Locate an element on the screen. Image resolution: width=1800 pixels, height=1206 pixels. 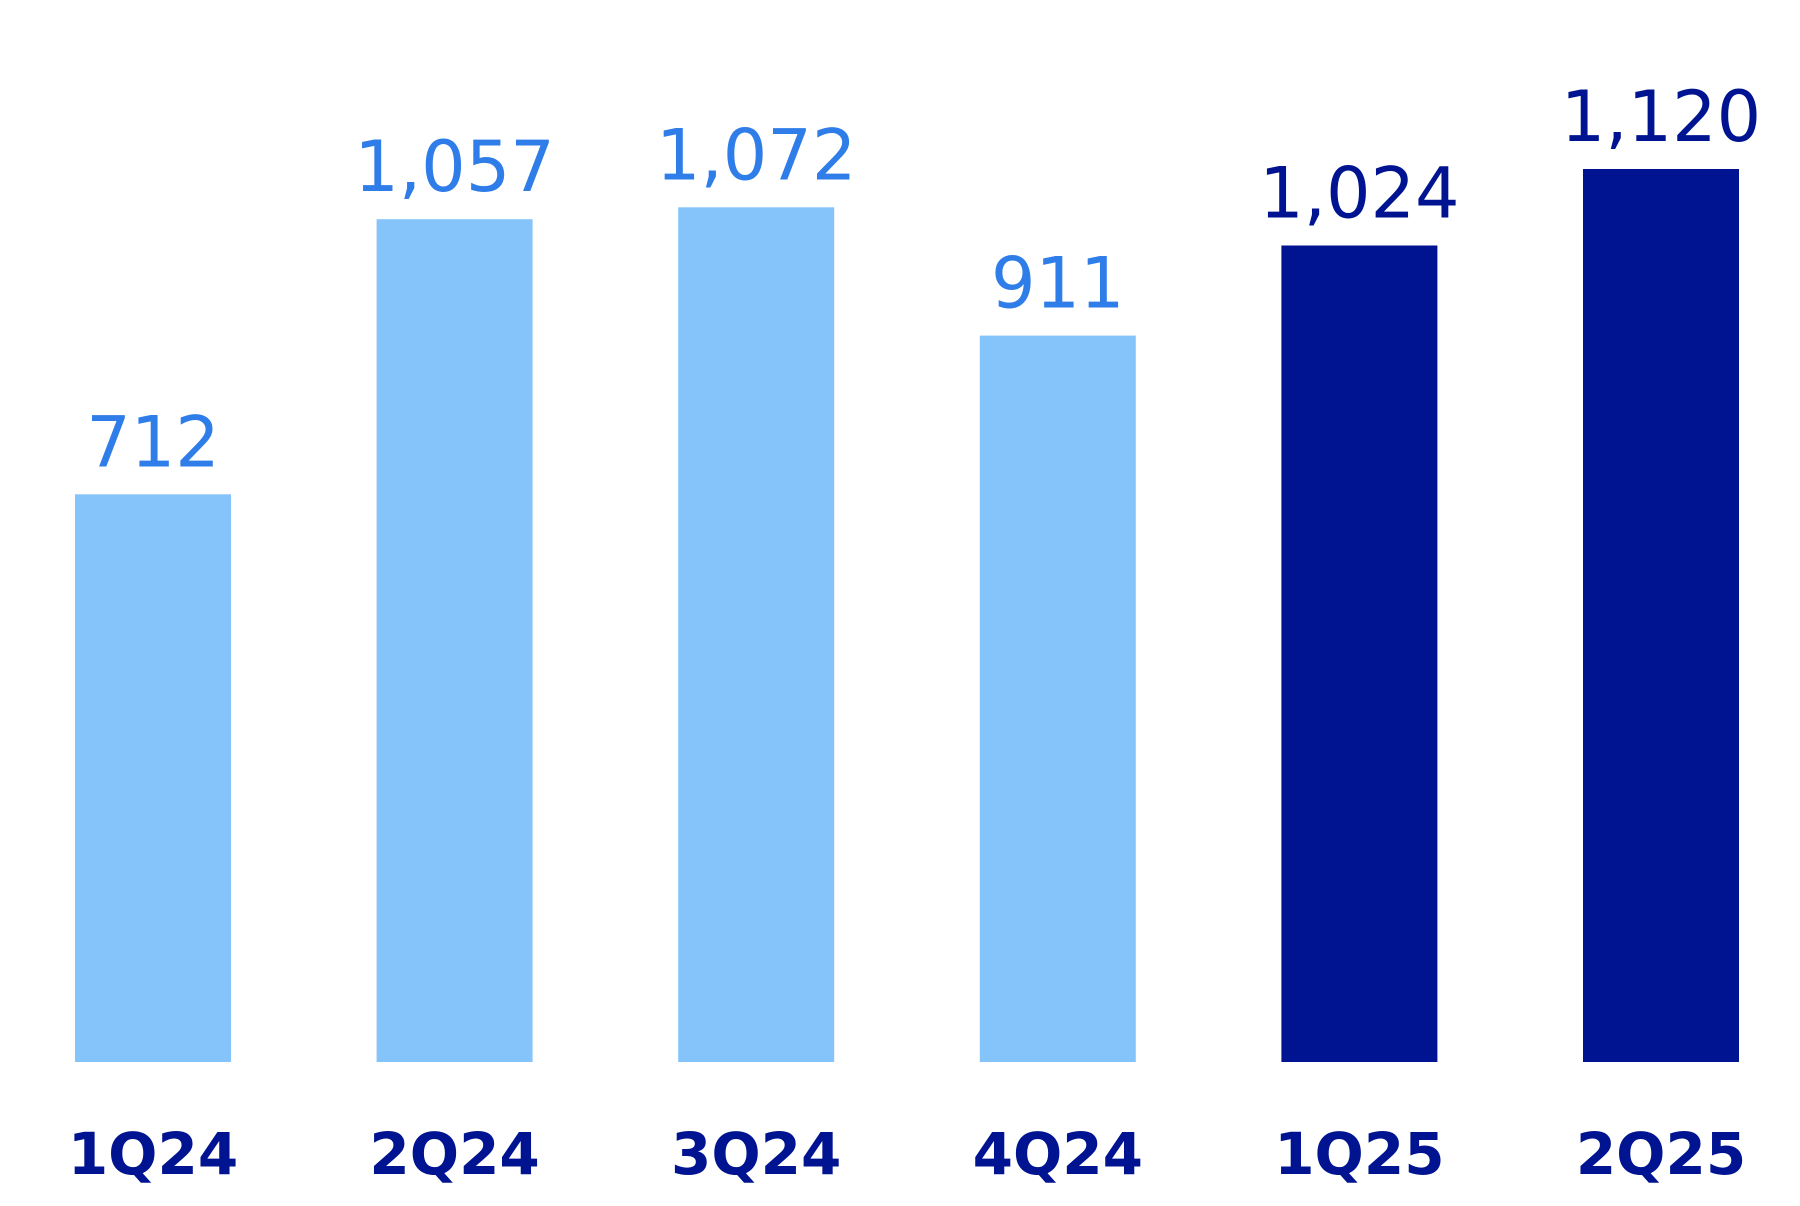
bar-2q25 is located at coordinates (1661, 615).